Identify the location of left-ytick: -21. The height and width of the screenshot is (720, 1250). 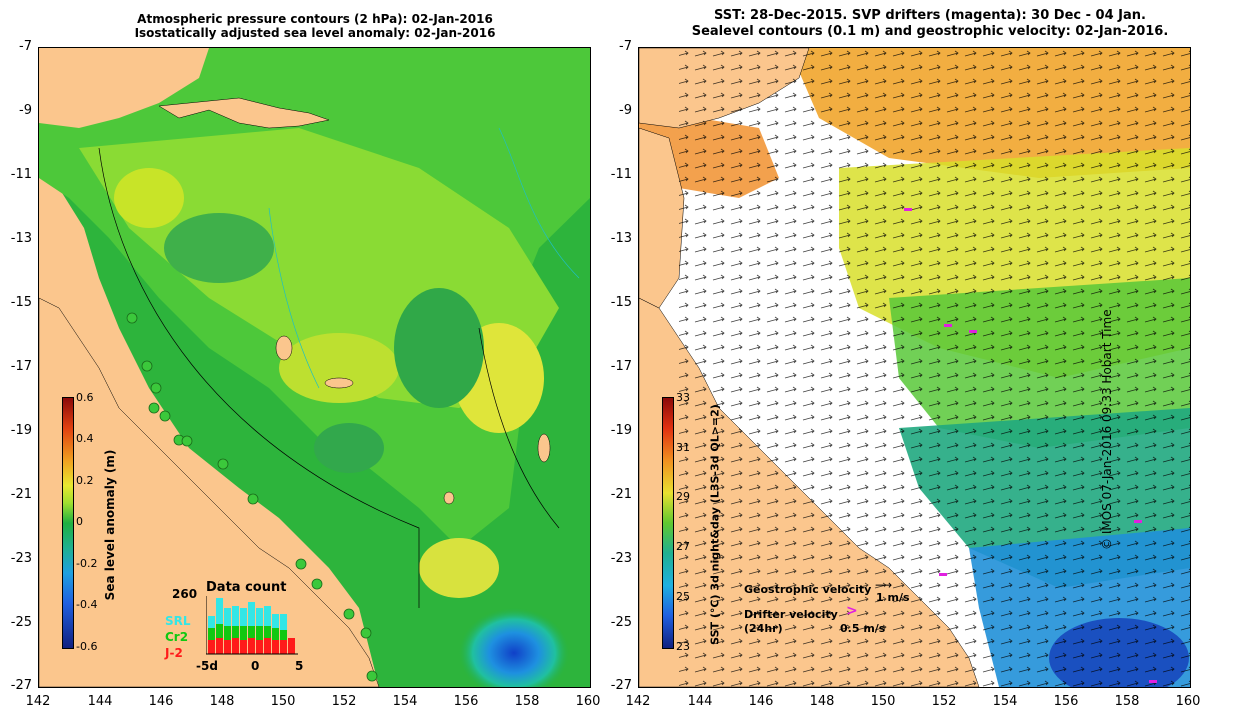
(21, 494).